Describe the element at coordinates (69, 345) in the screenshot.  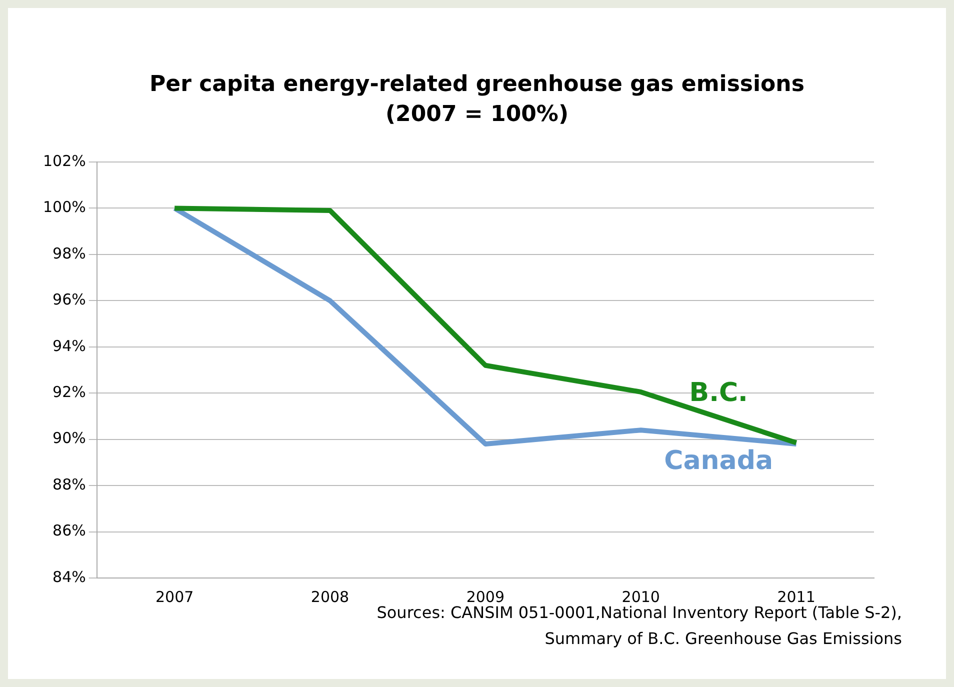
I see `y-tick-label: 94%` at that location.